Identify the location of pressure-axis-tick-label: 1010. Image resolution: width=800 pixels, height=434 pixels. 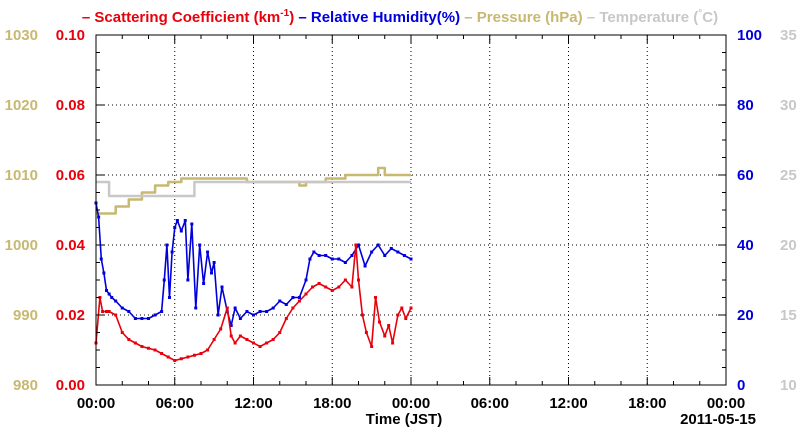
(21, 175).